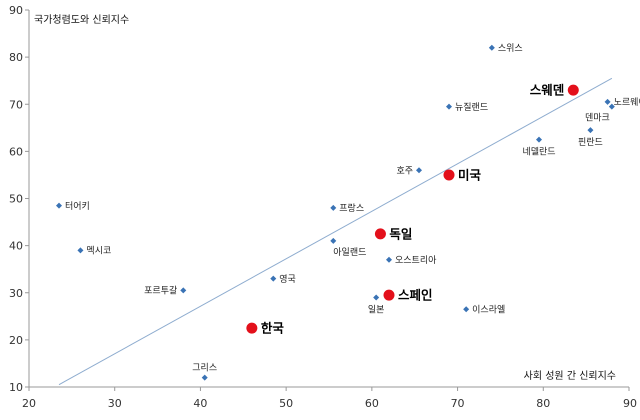  I want to click on y-tick-label: 20, so click(16, 340).